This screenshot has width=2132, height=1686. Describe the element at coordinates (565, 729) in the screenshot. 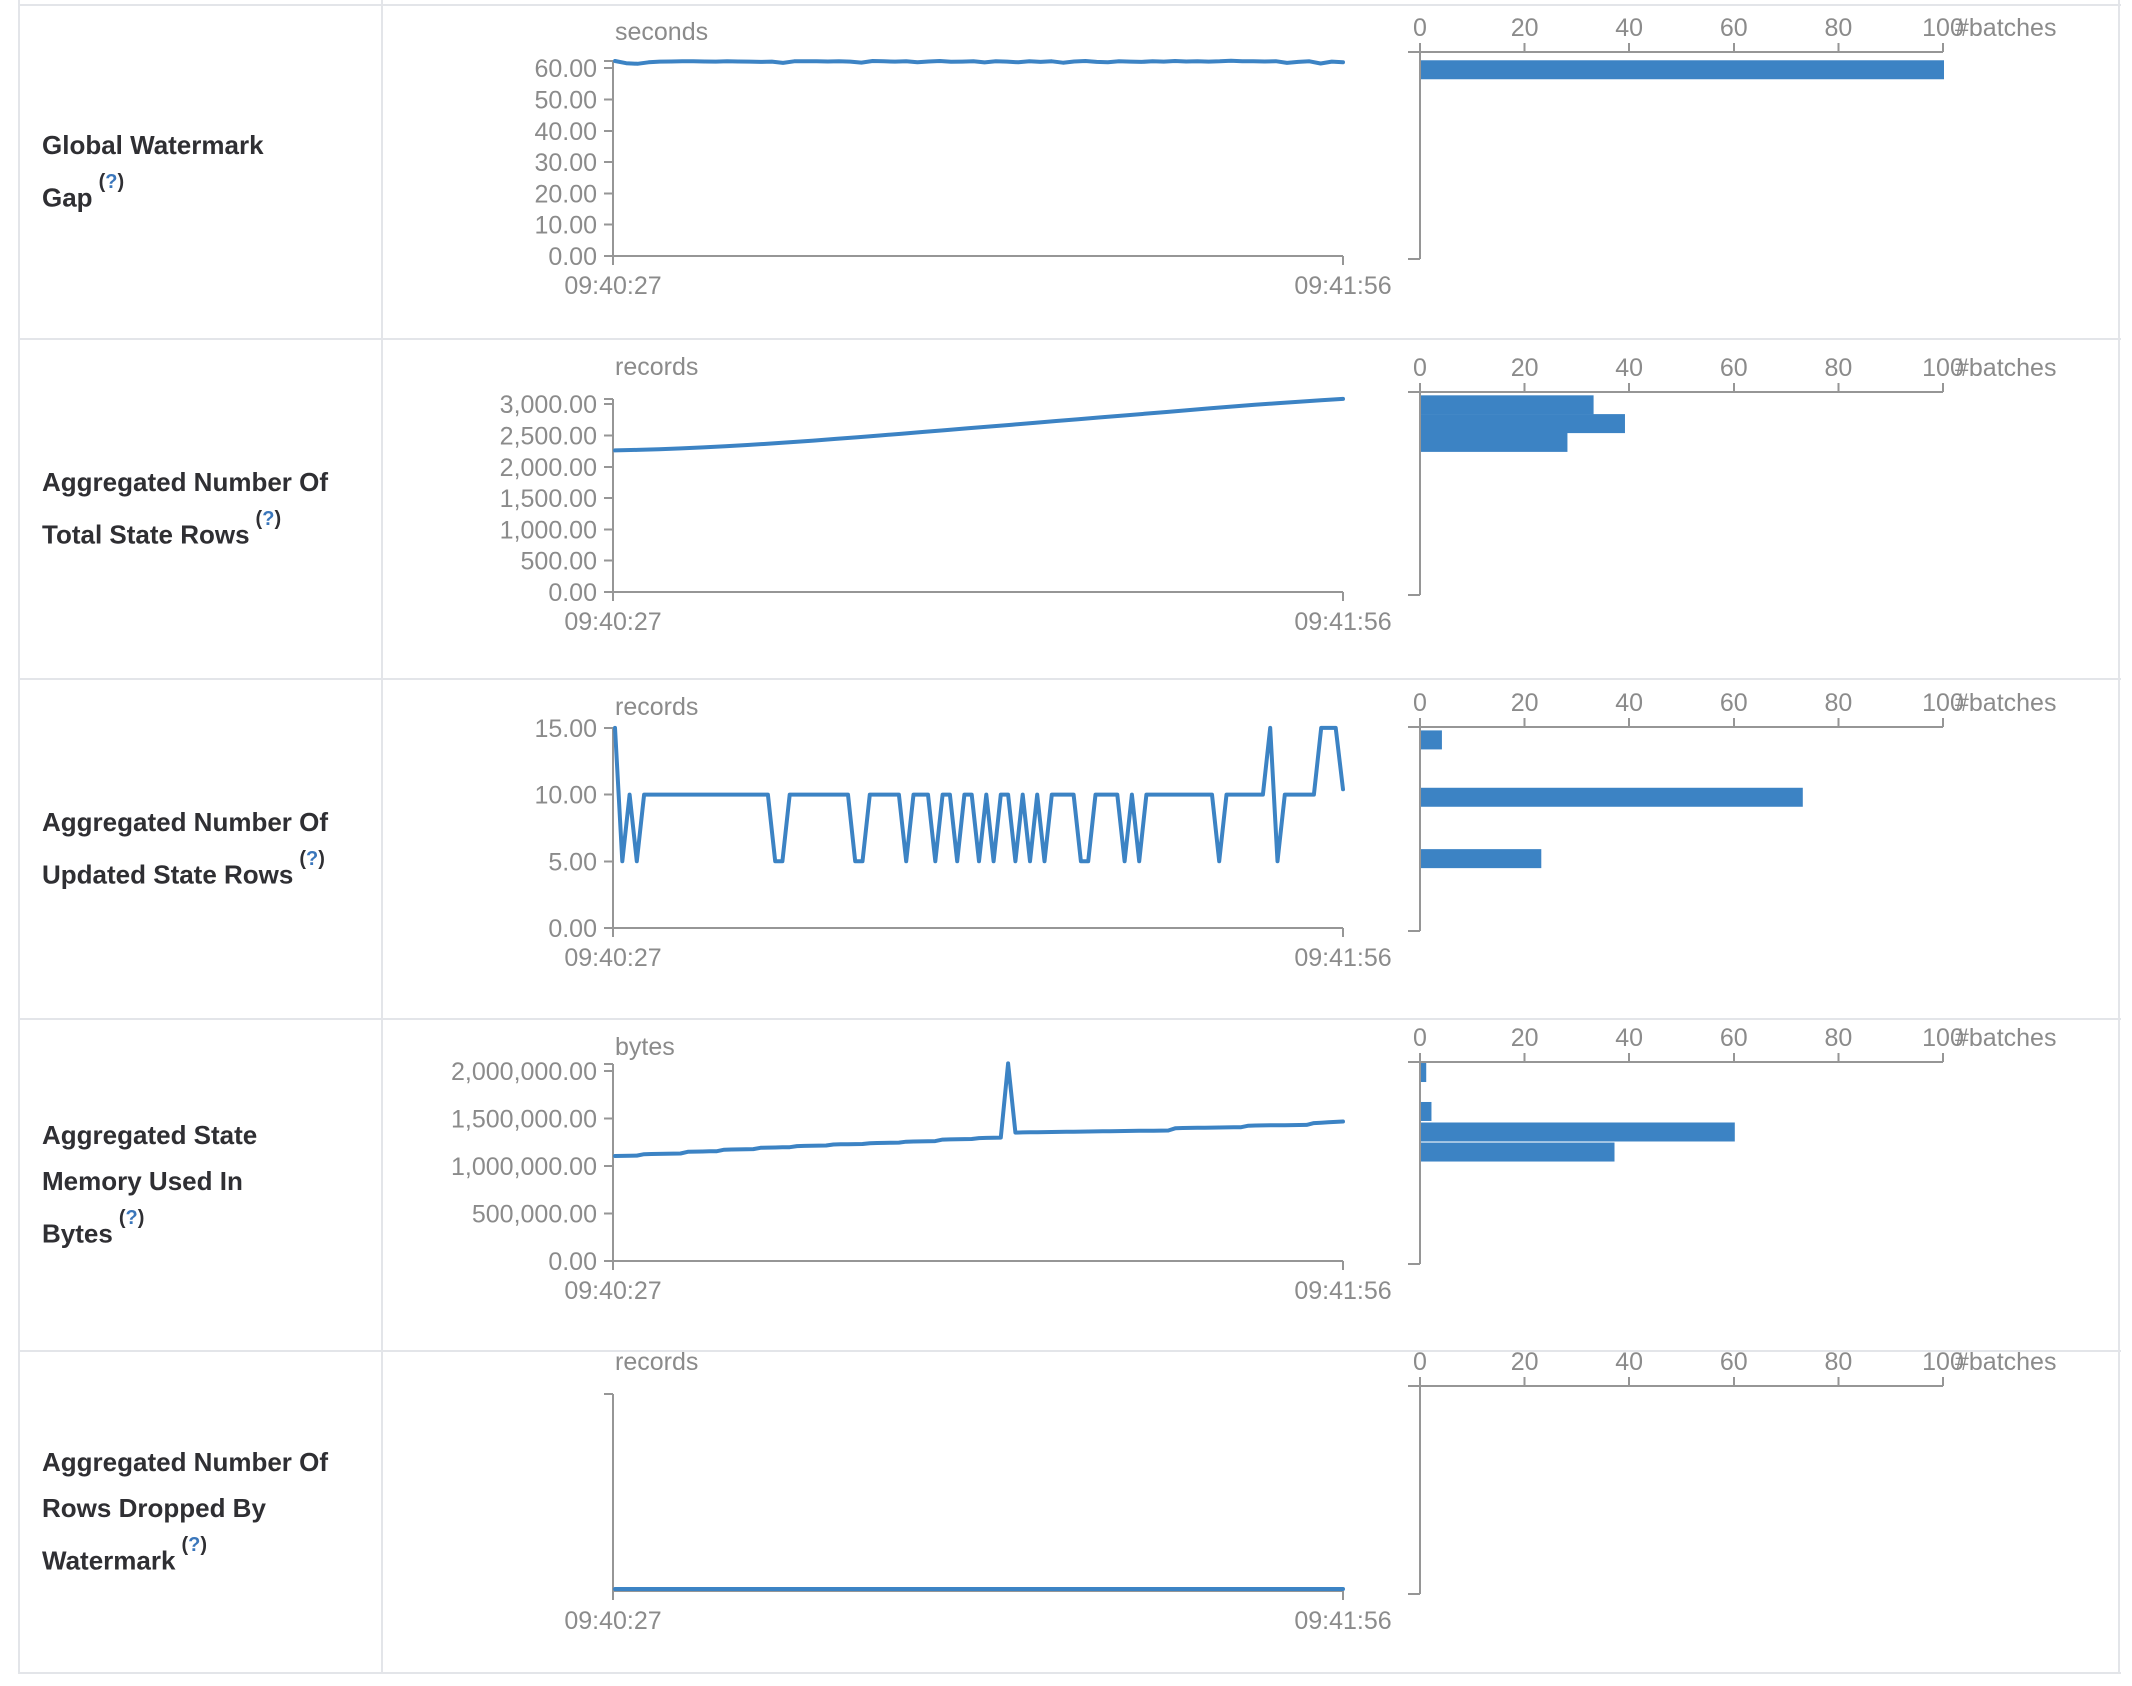

I see `y-tick-label: 15.00` at that location.